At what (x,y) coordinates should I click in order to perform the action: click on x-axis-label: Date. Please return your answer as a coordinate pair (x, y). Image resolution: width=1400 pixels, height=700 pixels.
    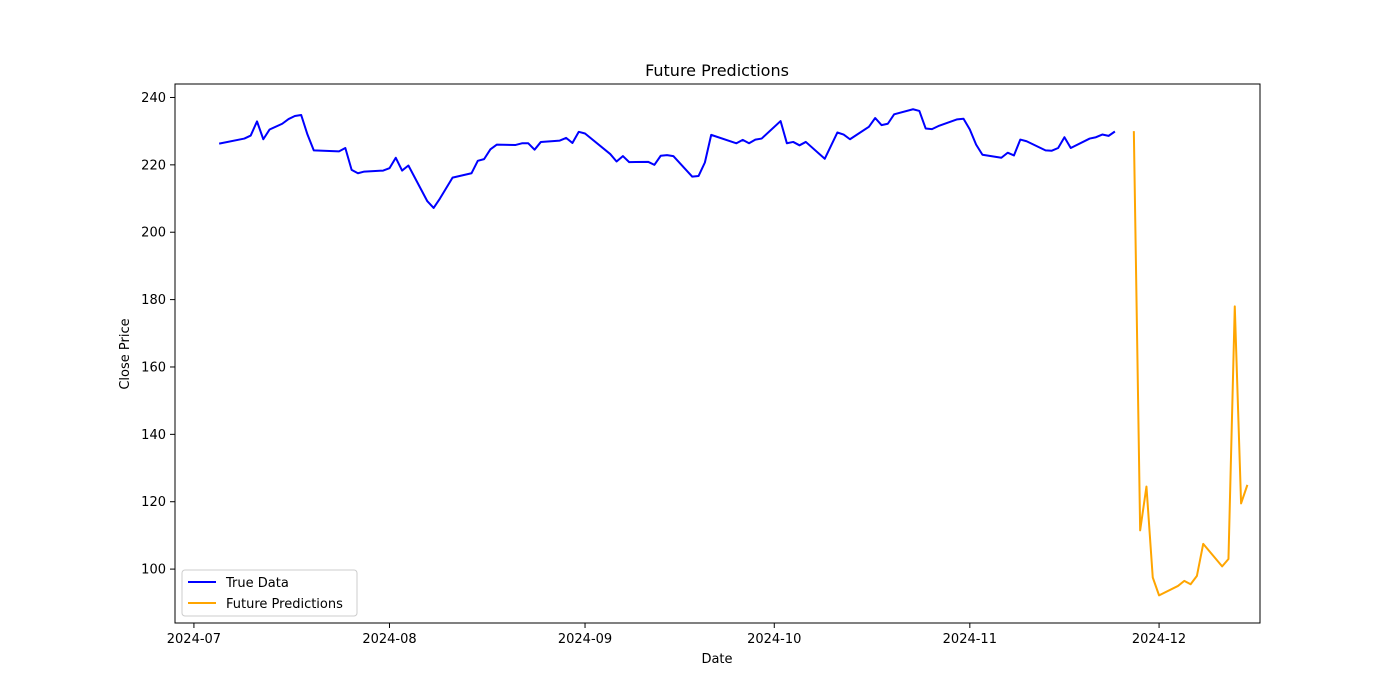
    Looking at the image, I should click on (716, 659).